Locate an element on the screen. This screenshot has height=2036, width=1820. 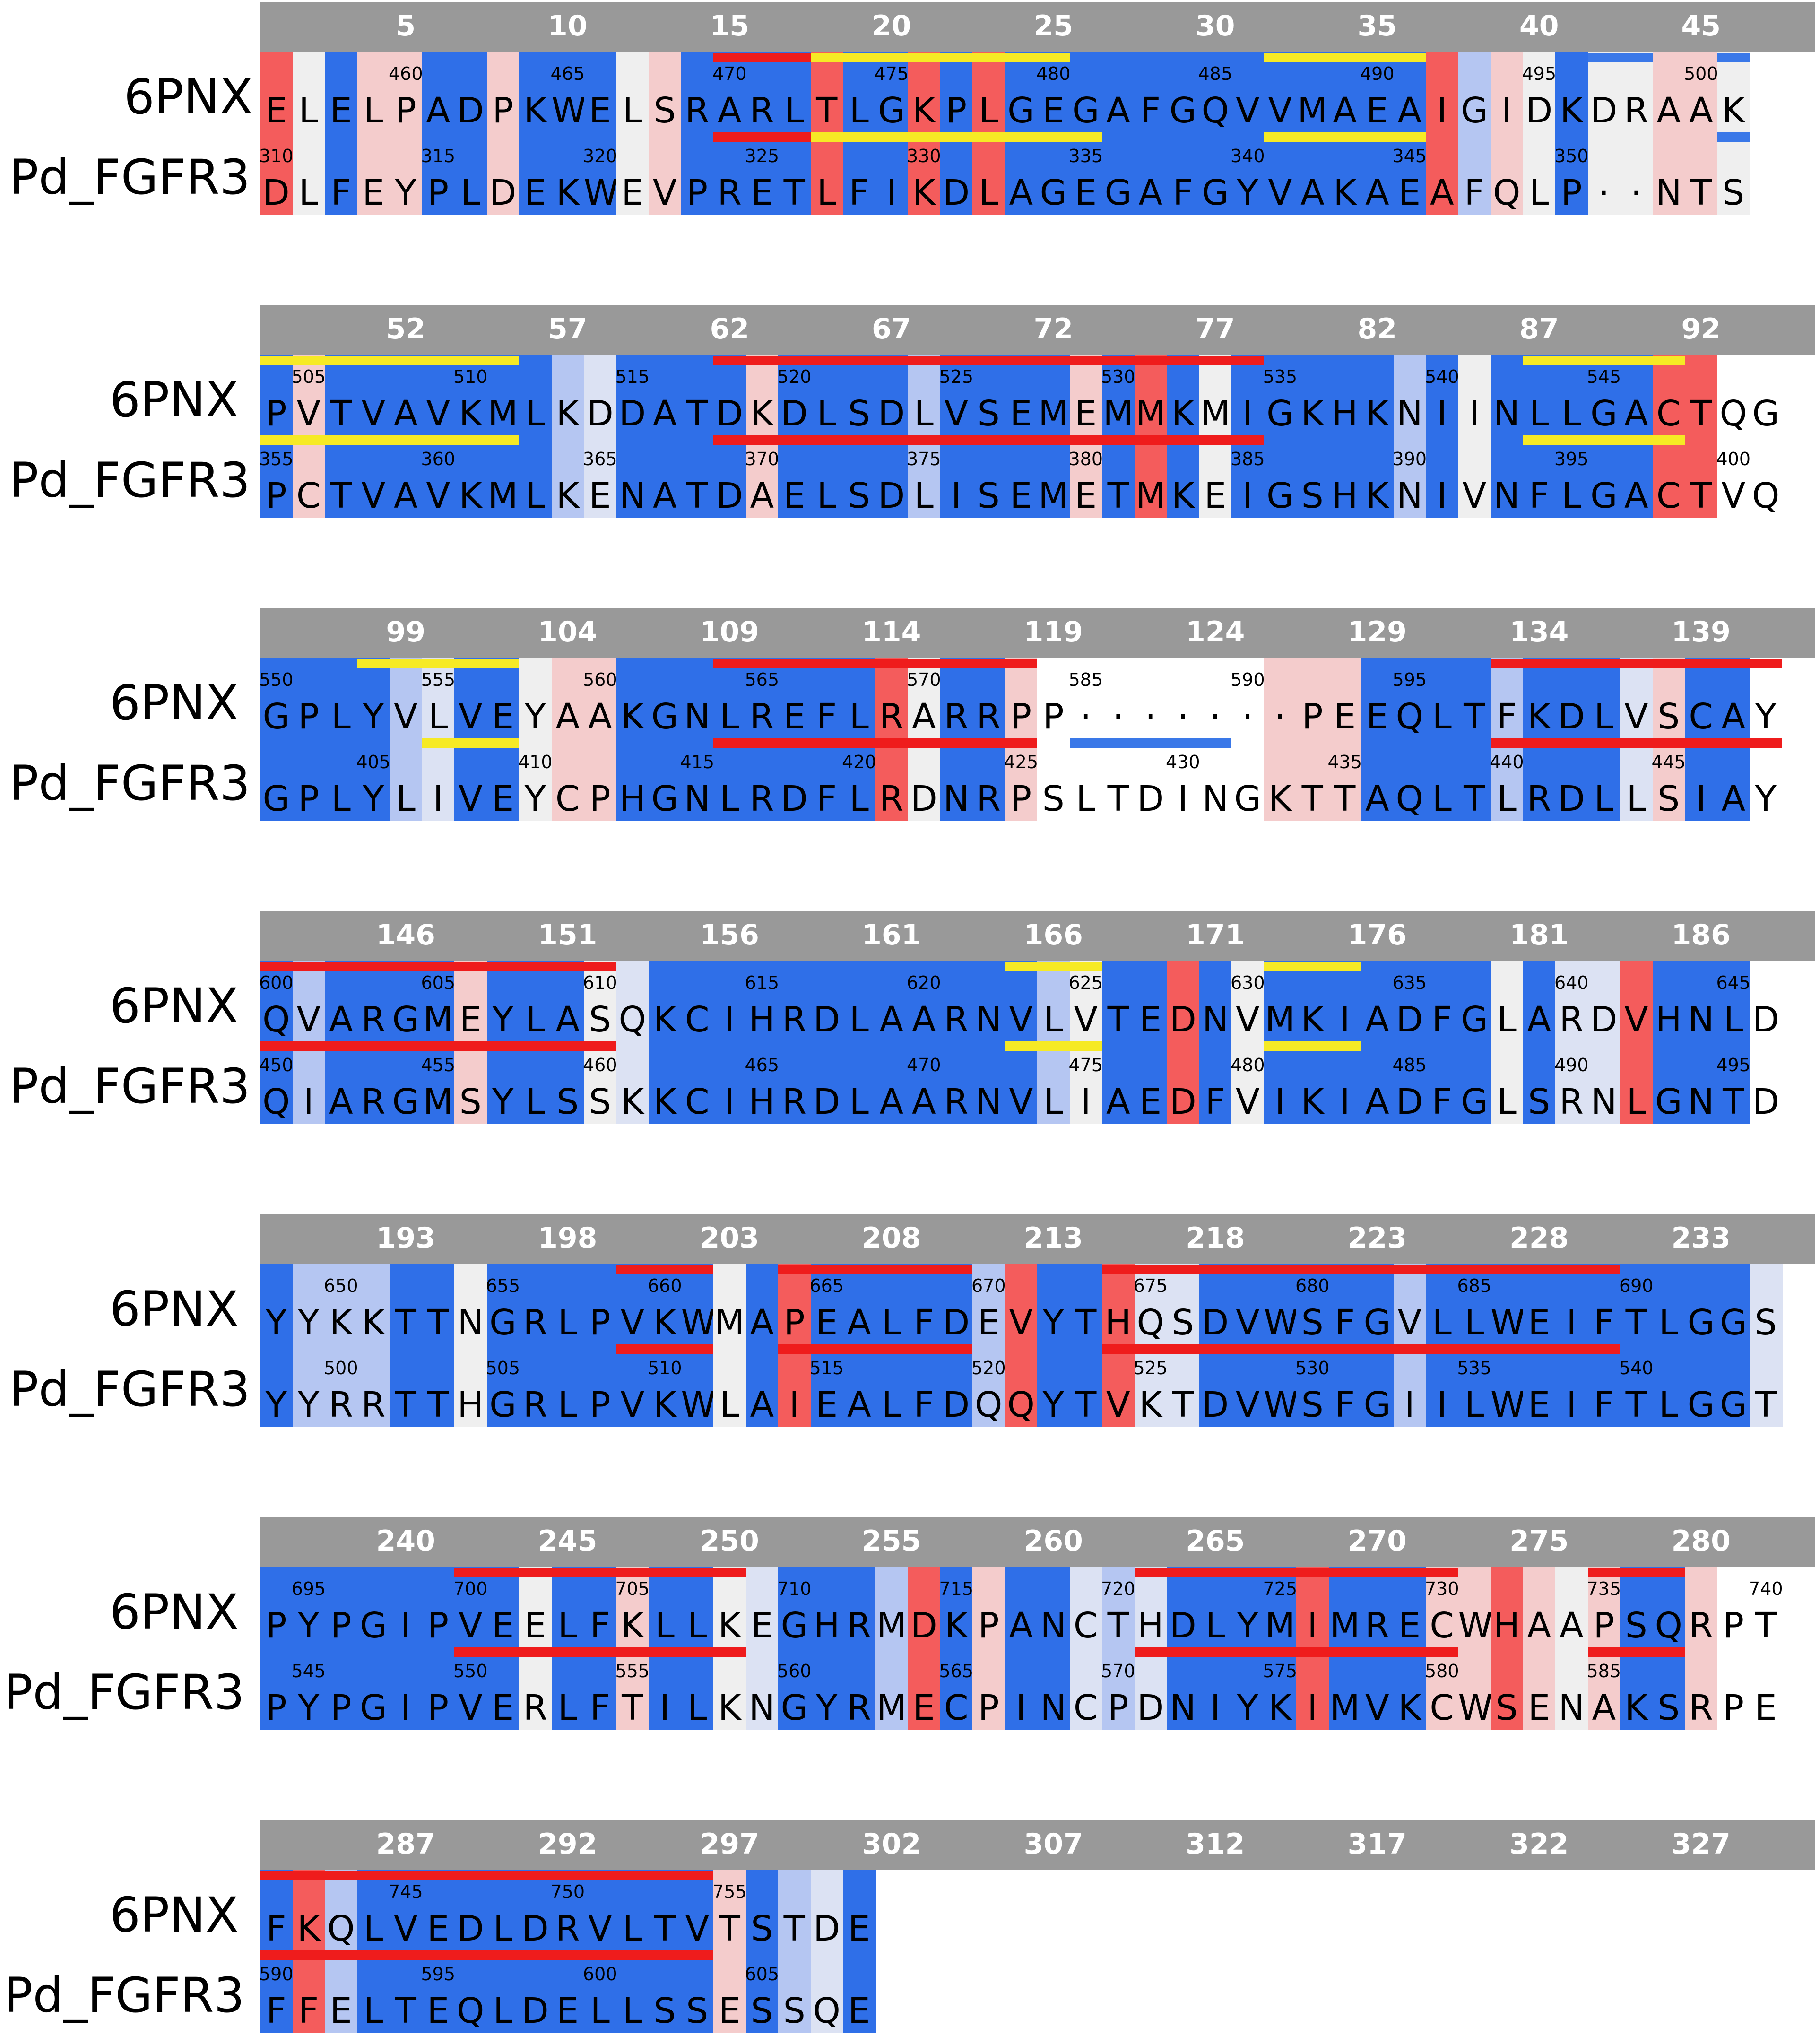
sequence-name-pd-fgfr3: Pd_FGFR3 is located at coordinates (130, 480).